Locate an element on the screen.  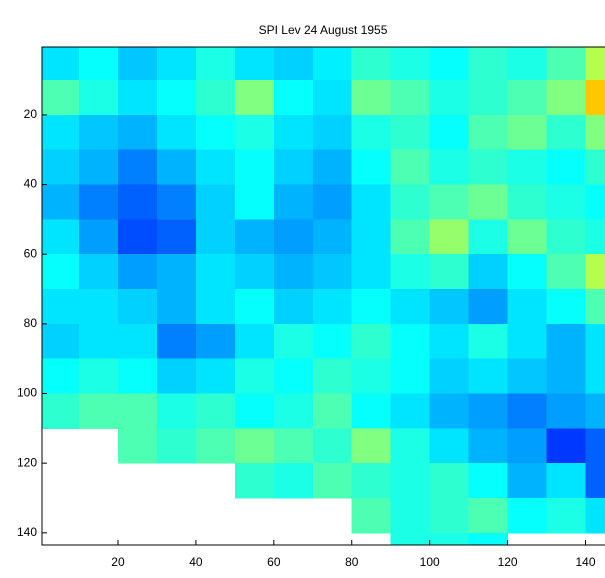
chart-title: SPI Lev 24 August 1955 is located at coordinates (323, 30).